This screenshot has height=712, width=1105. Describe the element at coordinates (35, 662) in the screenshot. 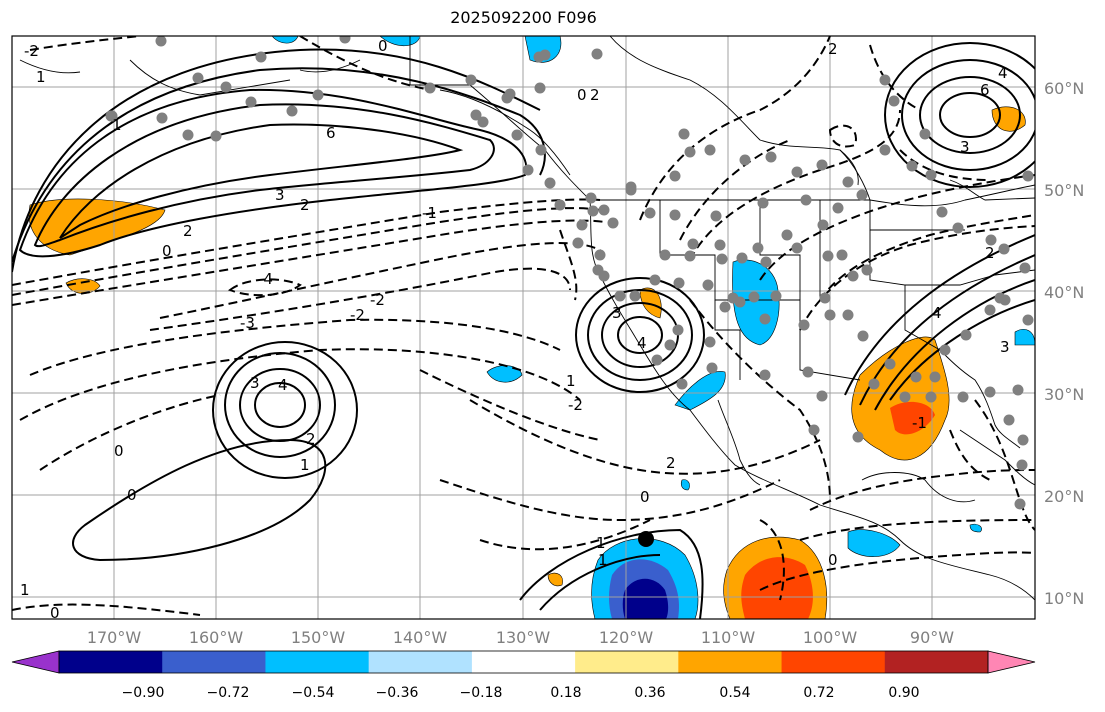

I see `colorbar-extend-min` at that location.